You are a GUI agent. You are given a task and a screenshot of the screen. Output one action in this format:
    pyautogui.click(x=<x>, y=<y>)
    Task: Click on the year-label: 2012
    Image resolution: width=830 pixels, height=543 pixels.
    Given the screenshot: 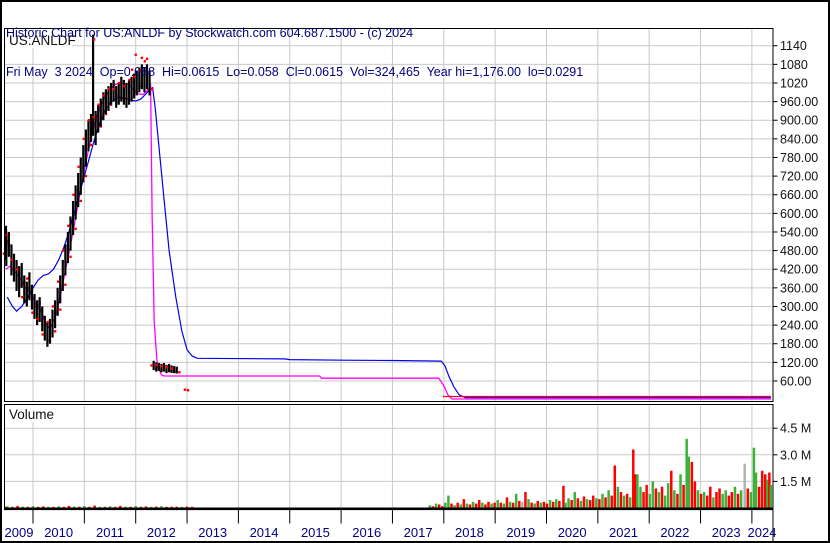 What is the action you would take?
    pyautogui.click(x=161, y=532)
    